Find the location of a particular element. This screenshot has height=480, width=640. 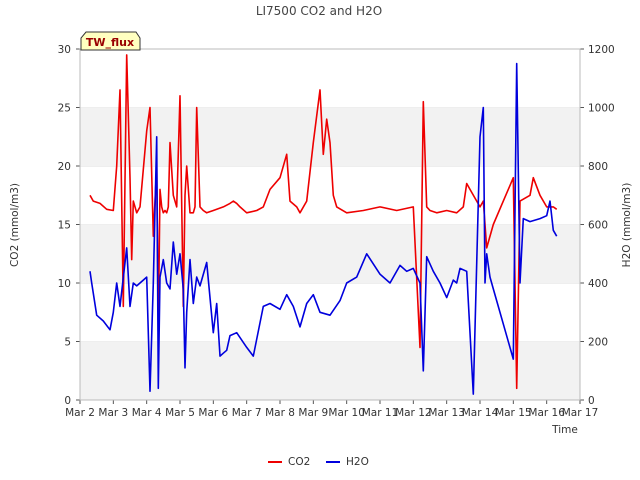

legend-label-co2: CO2 is located at coordinates (299, 462).